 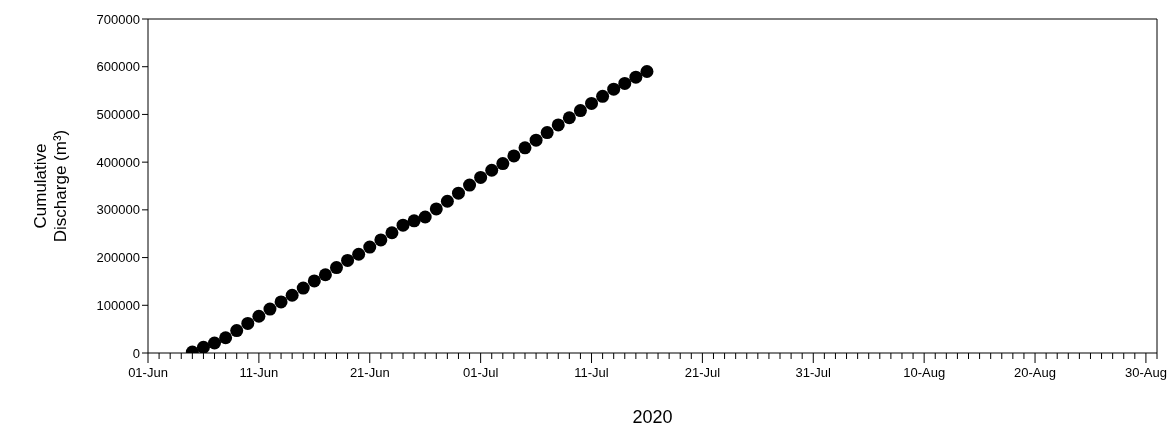 I want to click on x-tick-label: 01-Jun, so click(x=148, y=372).